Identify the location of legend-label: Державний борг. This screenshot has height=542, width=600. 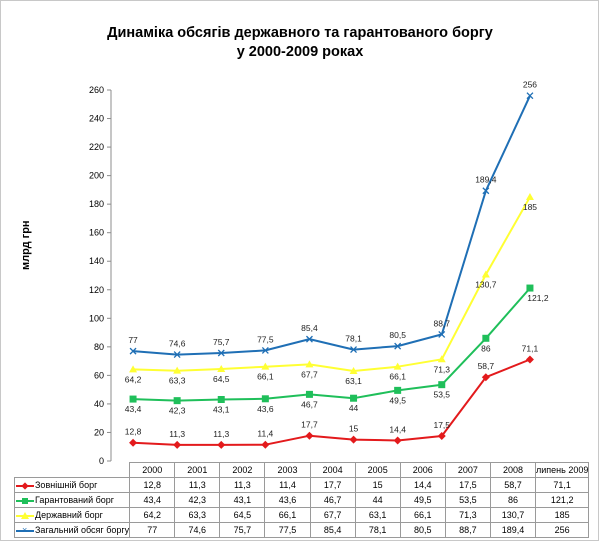
(69, 514).